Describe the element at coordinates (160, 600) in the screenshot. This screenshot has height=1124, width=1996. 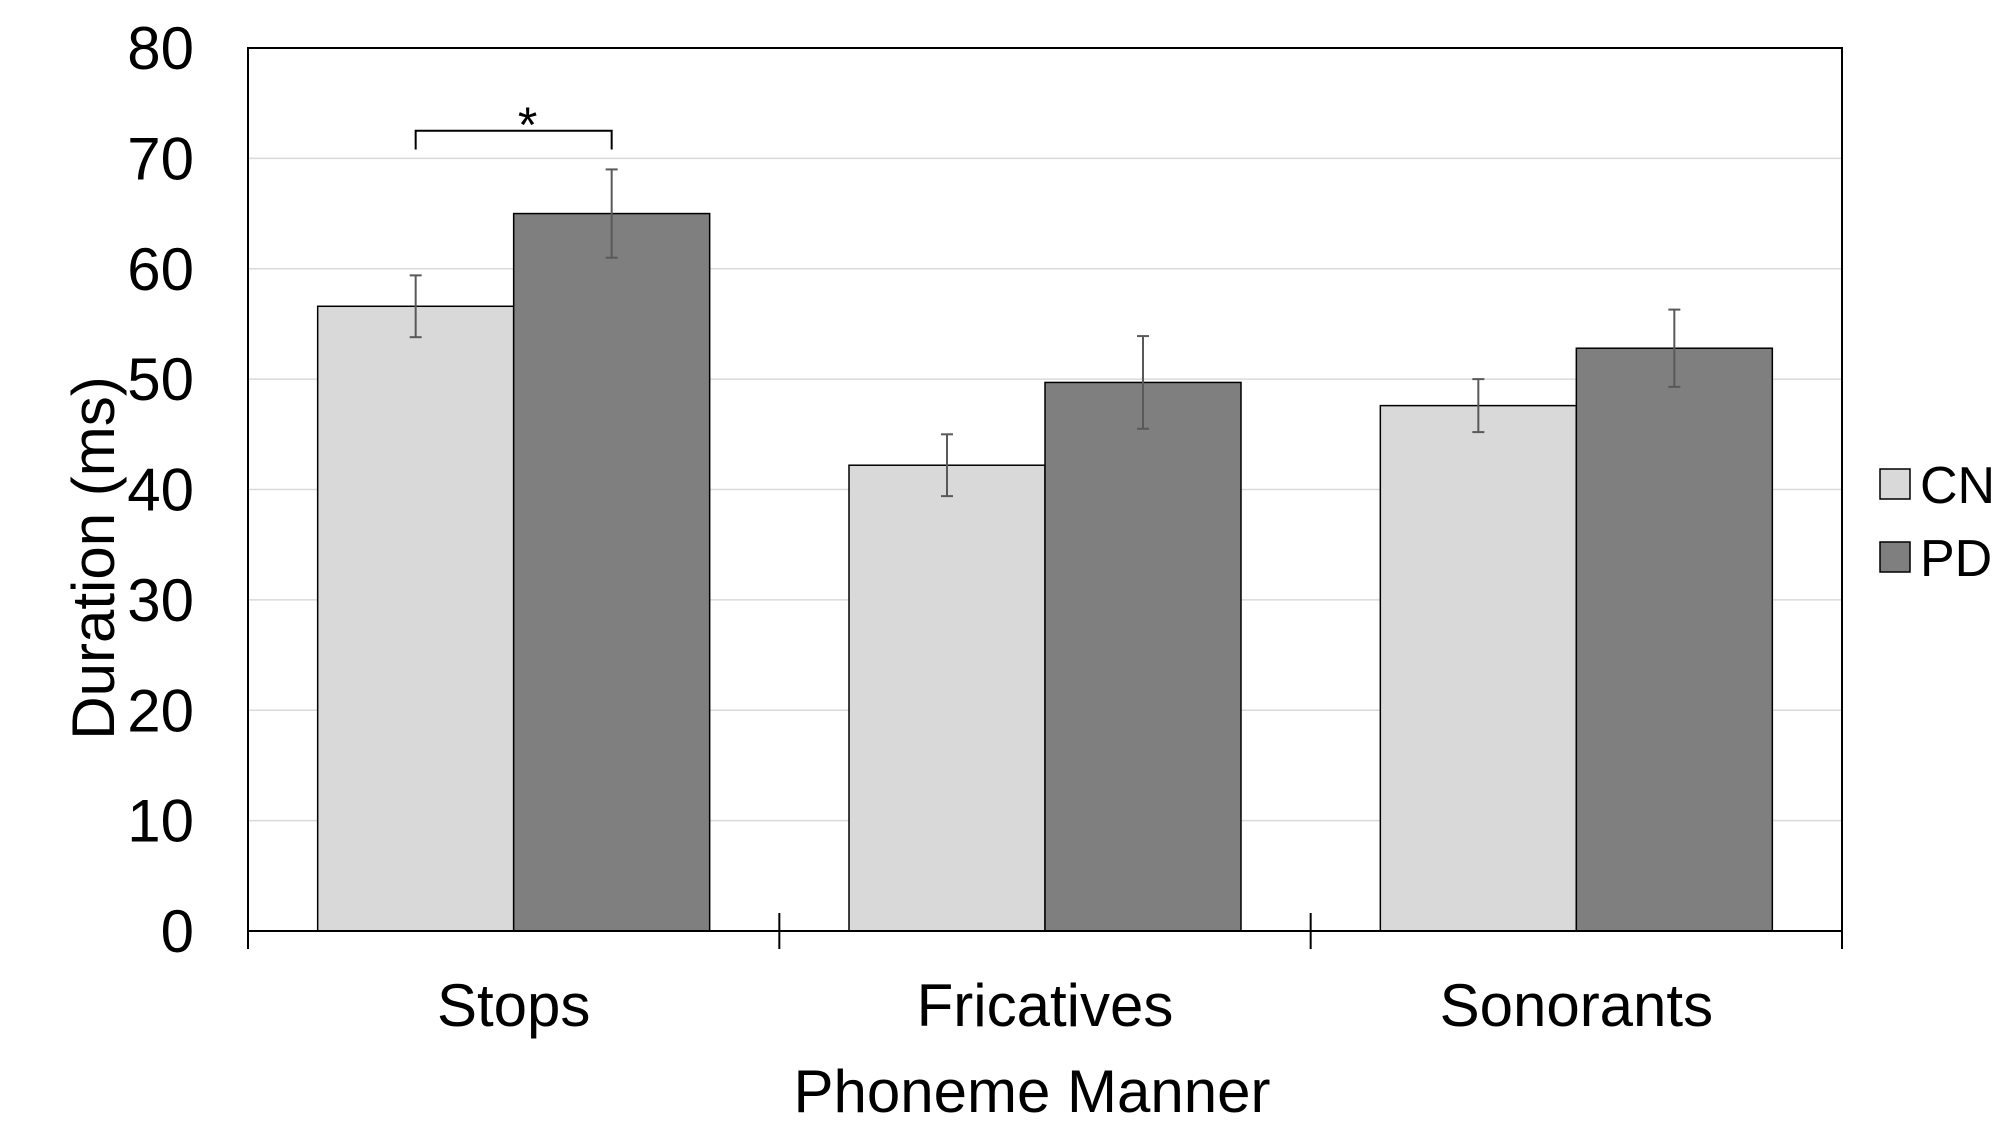
I see `y-tick-label: 30` at that location.